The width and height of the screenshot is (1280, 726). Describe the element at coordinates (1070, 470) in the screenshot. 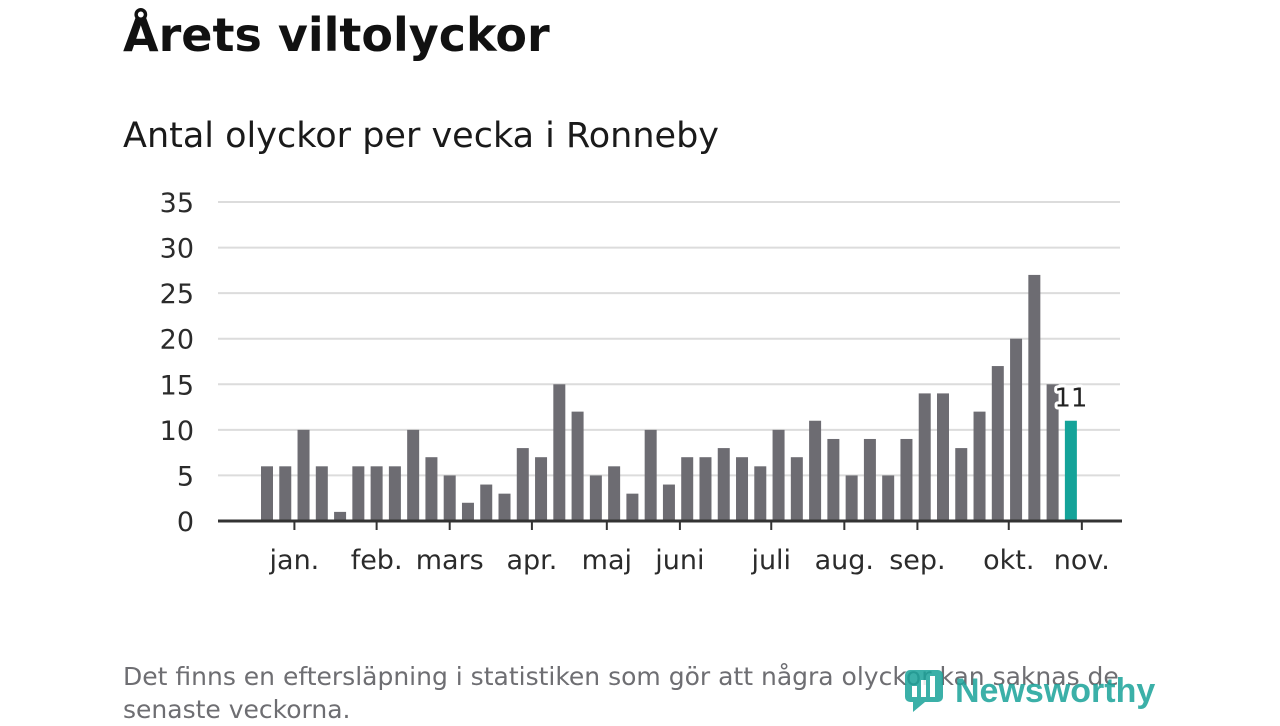

I see `bar-highlight` at that location.